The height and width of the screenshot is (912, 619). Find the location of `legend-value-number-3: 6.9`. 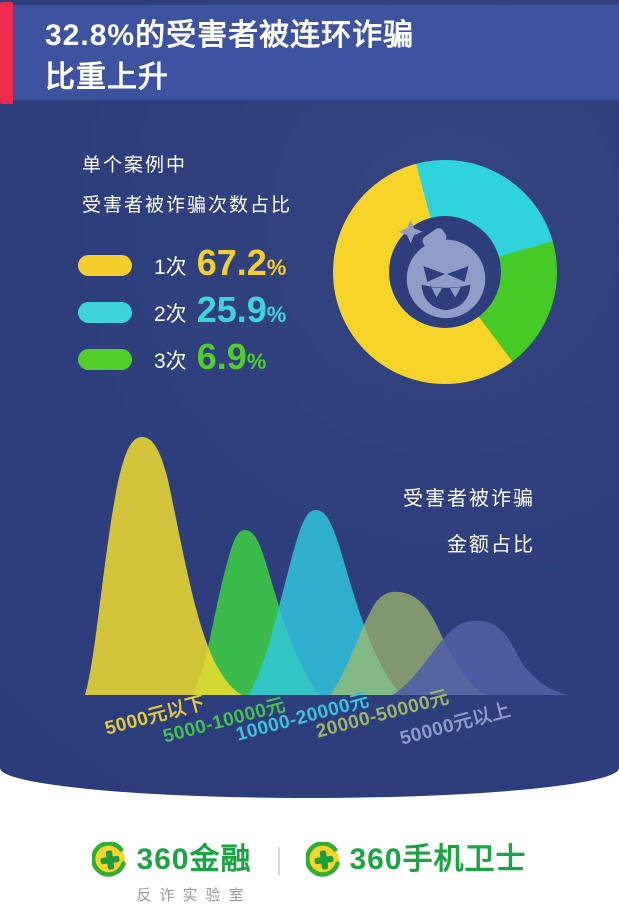

legend-value-number-3: 6.9 is located at coordinates (221, 356).